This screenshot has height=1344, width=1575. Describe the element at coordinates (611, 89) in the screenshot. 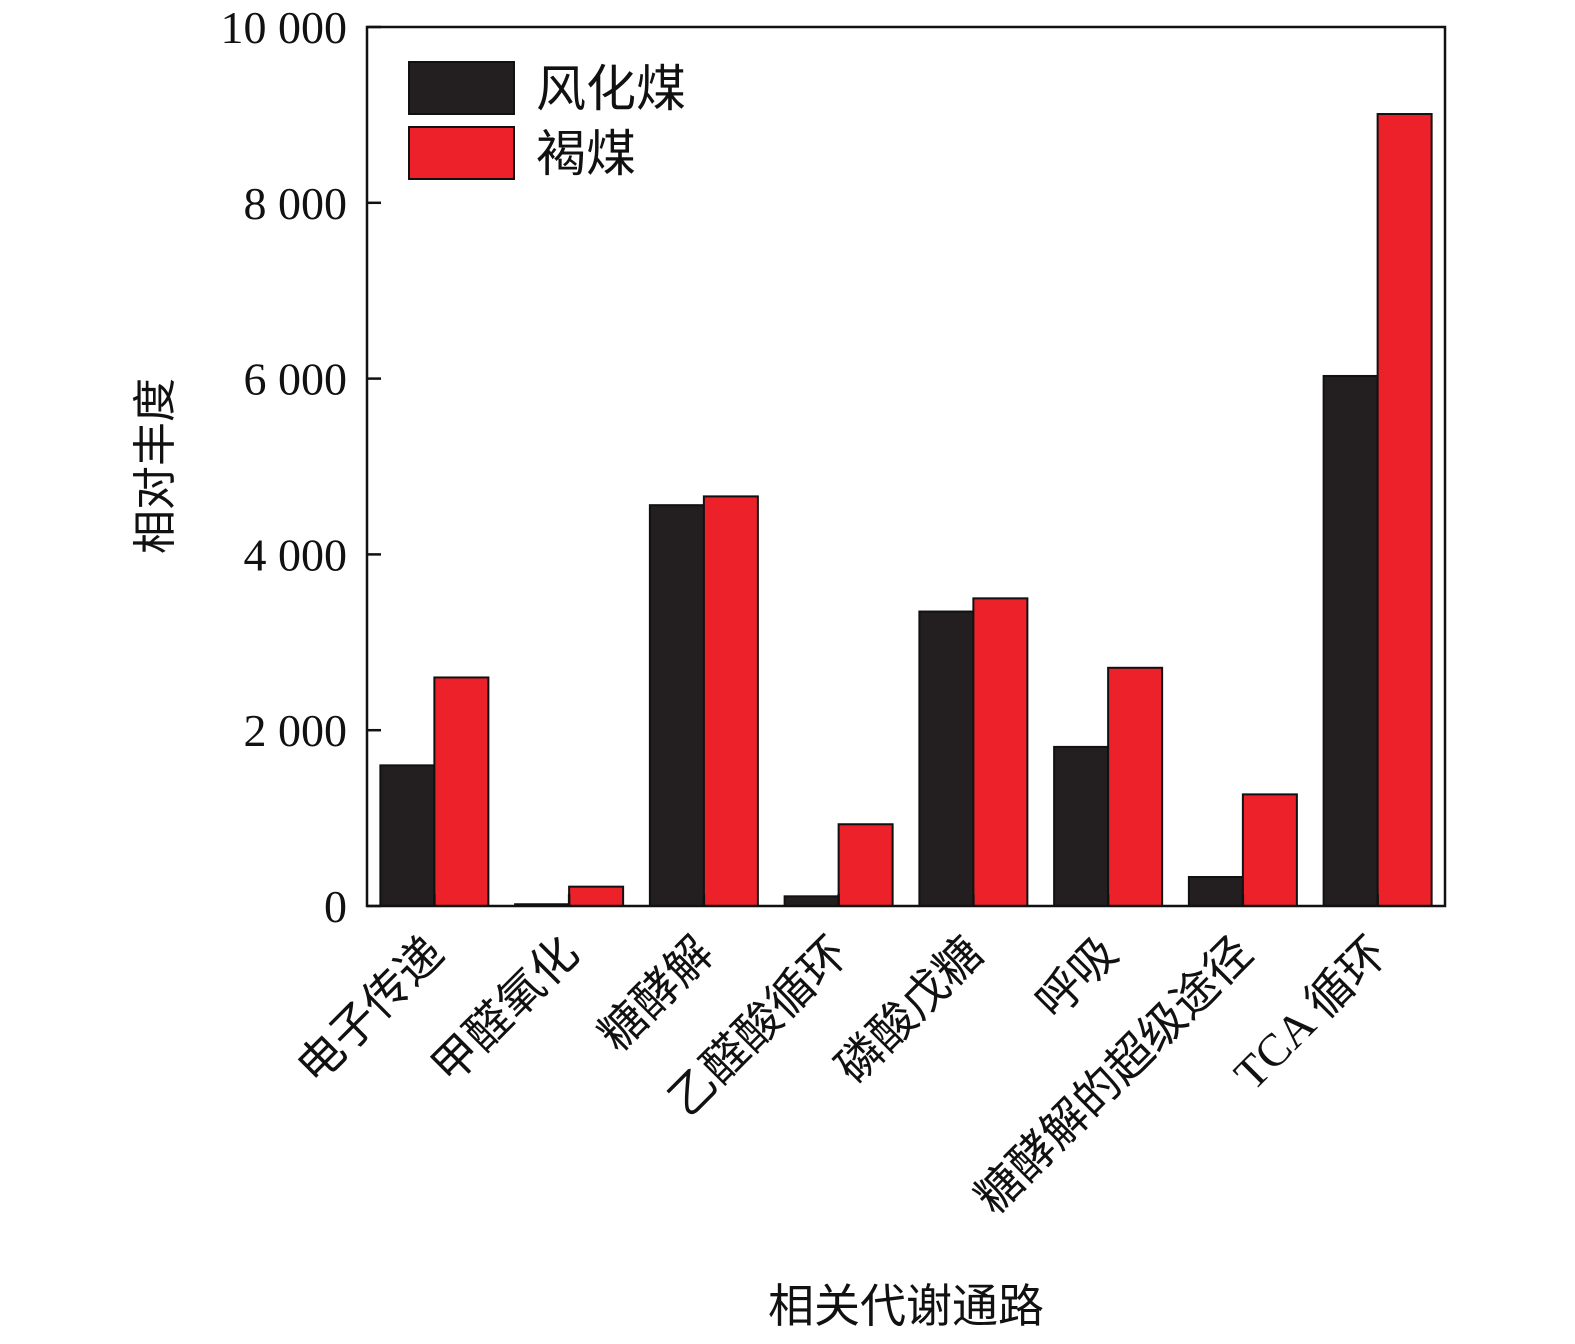

I see `legend-label: 风化煤` at that location.